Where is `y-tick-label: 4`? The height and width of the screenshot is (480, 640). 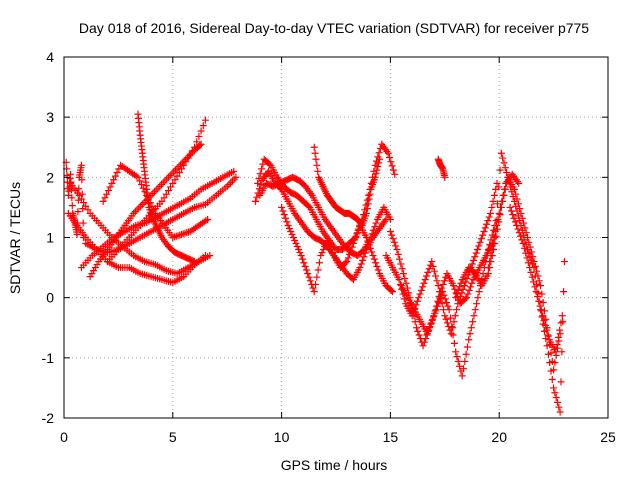 y-tick-label: 4 is located at coordinates (50, 57).